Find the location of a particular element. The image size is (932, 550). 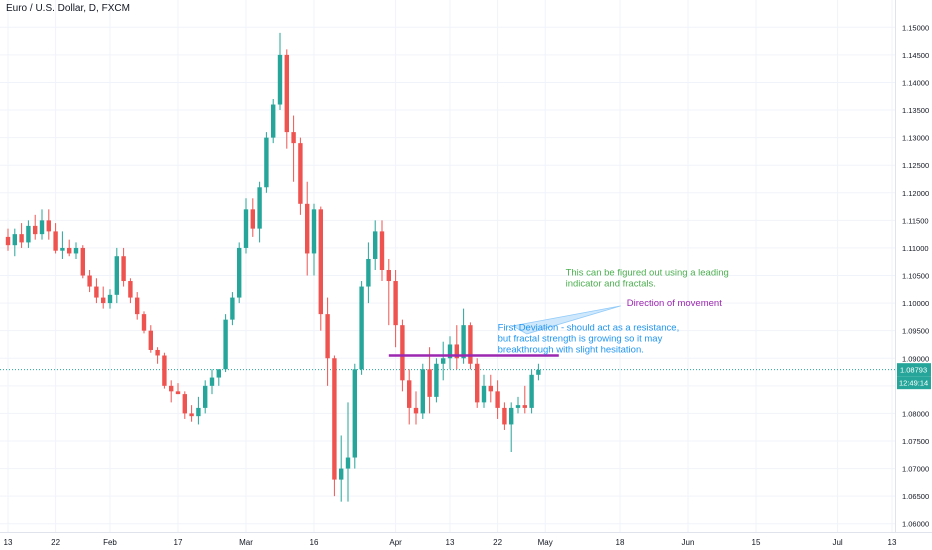

x-tick-label: Jul is located at coordinates (837, 542).